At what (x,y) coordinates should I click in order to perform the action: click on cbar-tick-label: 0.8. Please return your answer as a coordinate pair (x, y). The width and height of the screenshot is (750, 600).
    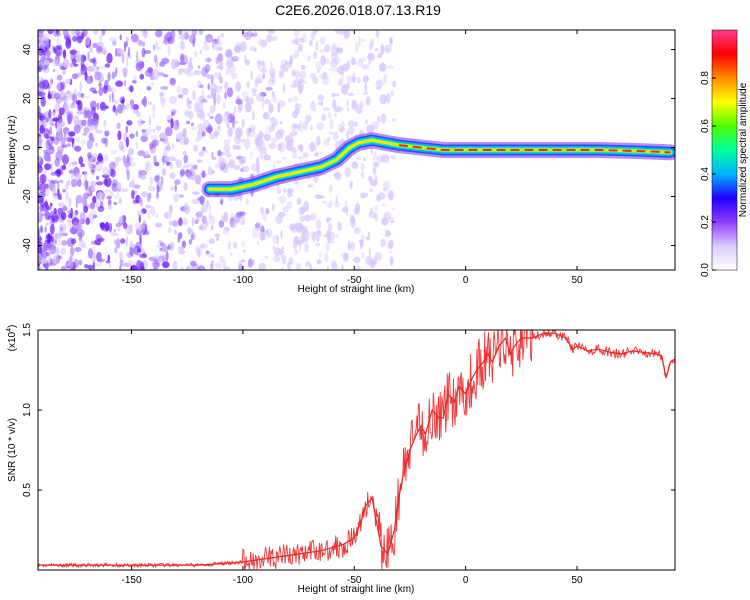
    Looking at the image, I should click on (705, 78).